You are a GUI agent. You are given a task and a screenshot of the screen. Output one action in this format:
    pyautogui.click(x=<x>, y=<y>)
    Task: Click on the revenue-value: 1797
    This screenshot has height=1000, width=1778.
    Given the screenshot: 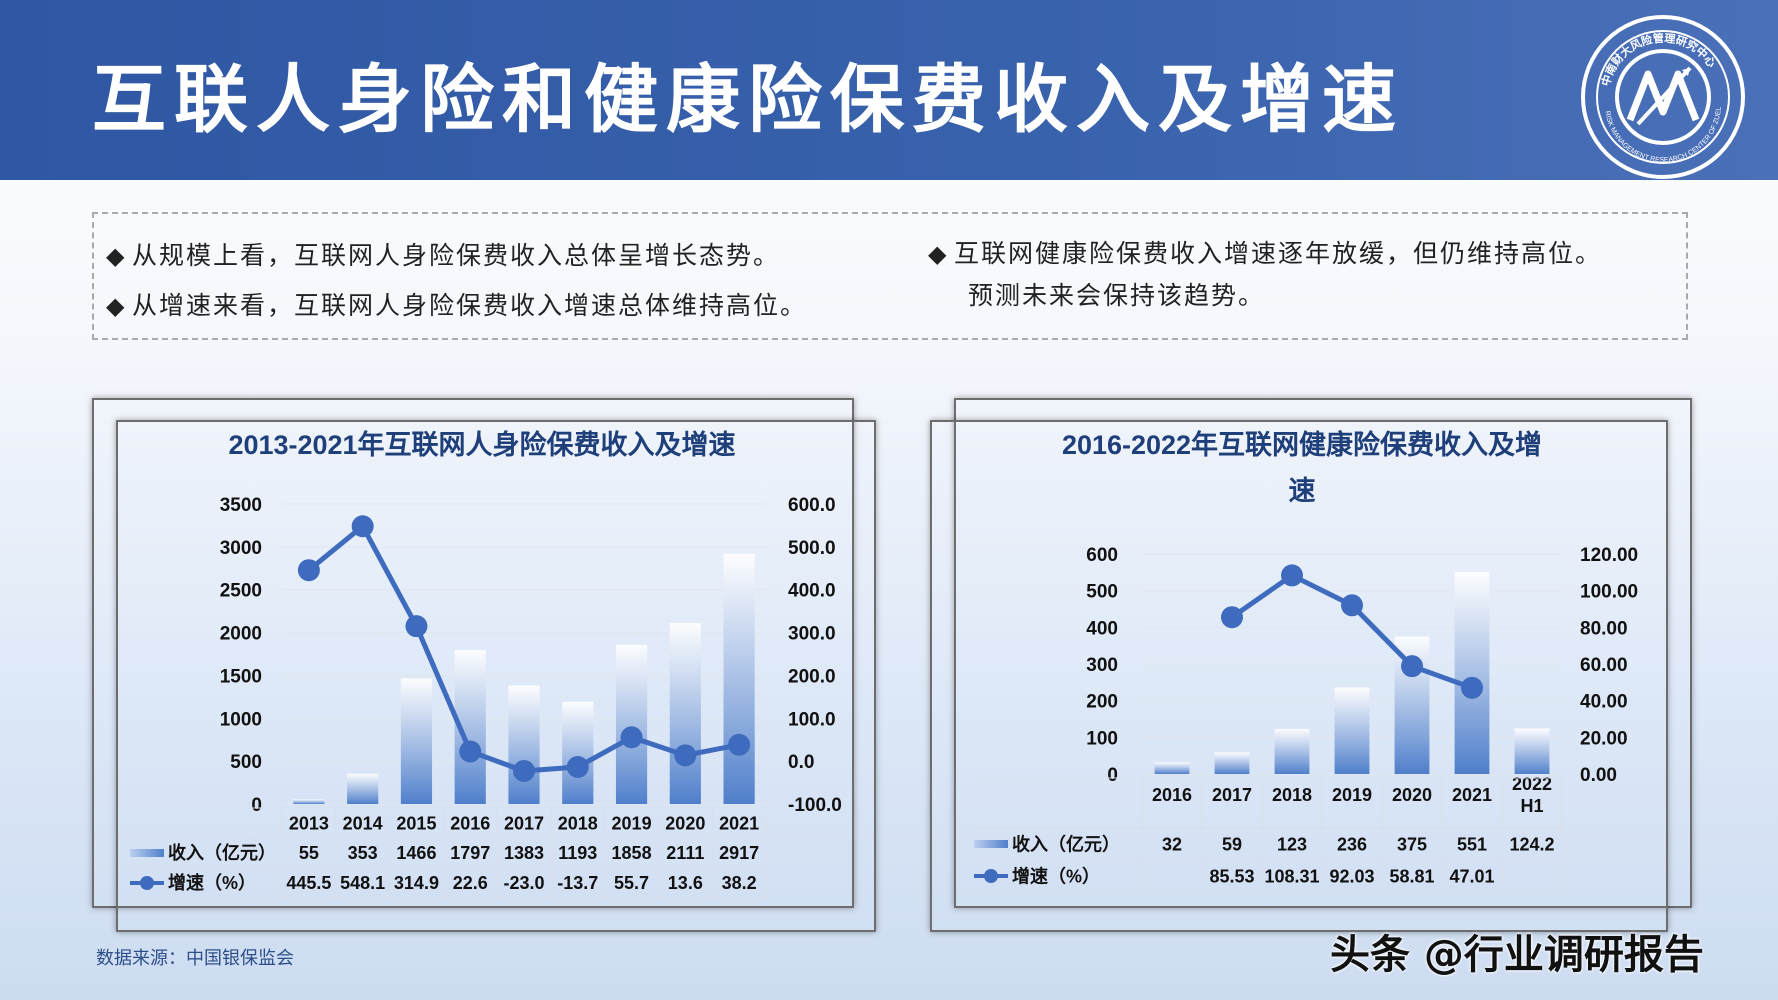 What is the action you would take?
    pyautogui.click(x=470, y=853)
    